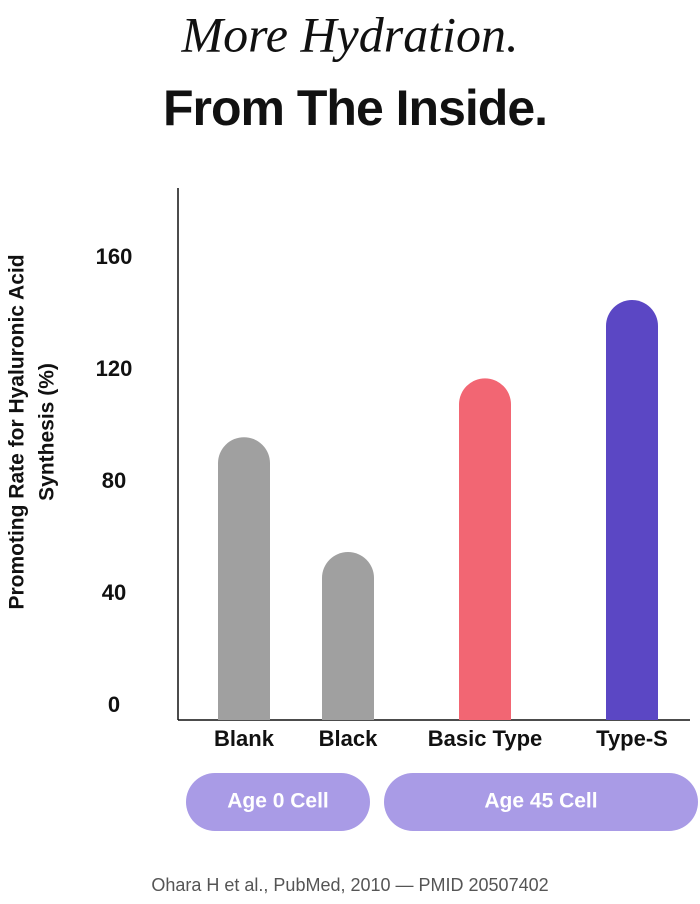 The image size is (700, 904). Describe the element at coordinates (350, 34) in the screenshot. I see `chart-title: More Hydration.` at that location.